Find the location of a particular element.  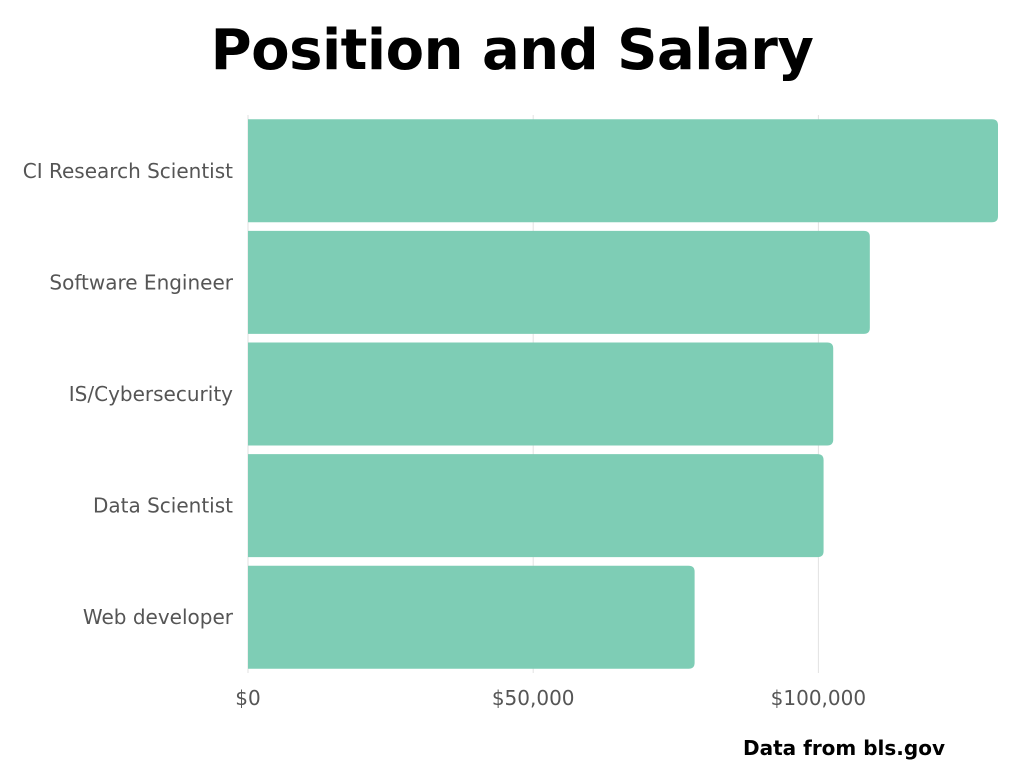

category-label-1: Software Engineer is located at coordinates (141, 282).